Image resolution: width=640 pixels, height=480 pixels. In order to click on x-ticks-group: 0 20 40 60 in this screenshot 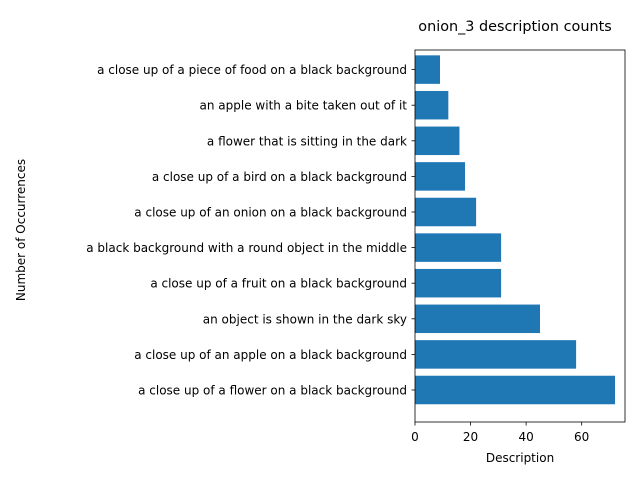, I will do `click(500, 433)`.